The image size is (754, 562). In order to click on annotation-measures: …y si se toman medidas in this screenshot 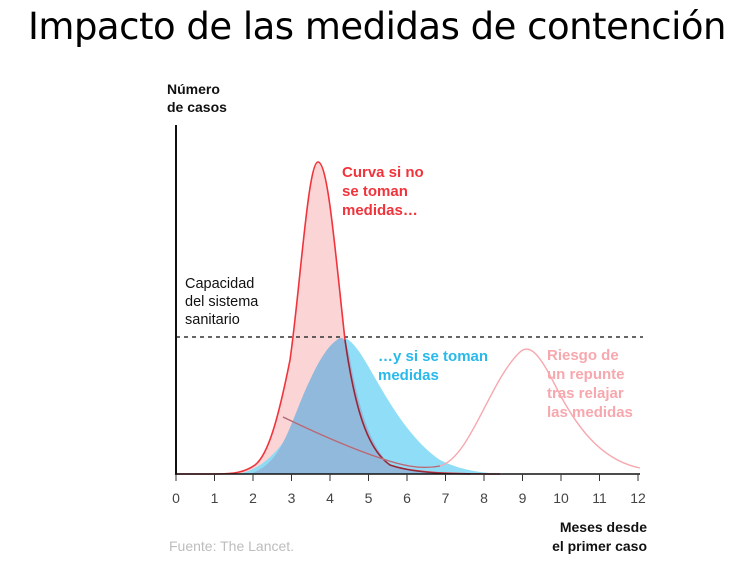, I will do `click(433, 366)`.